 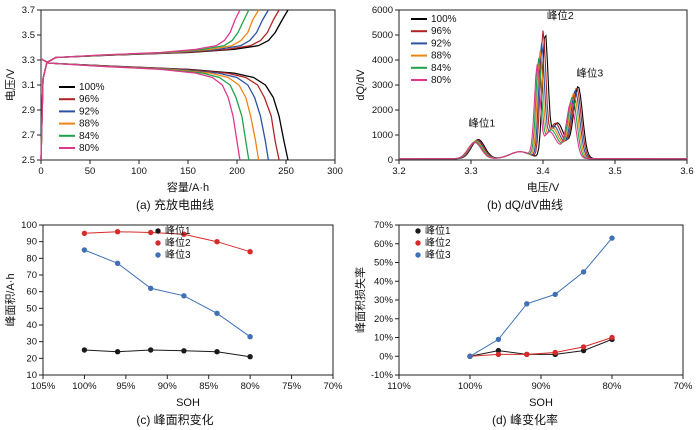 I want to click on svg-text: 3000, so click(x=382, y=85).